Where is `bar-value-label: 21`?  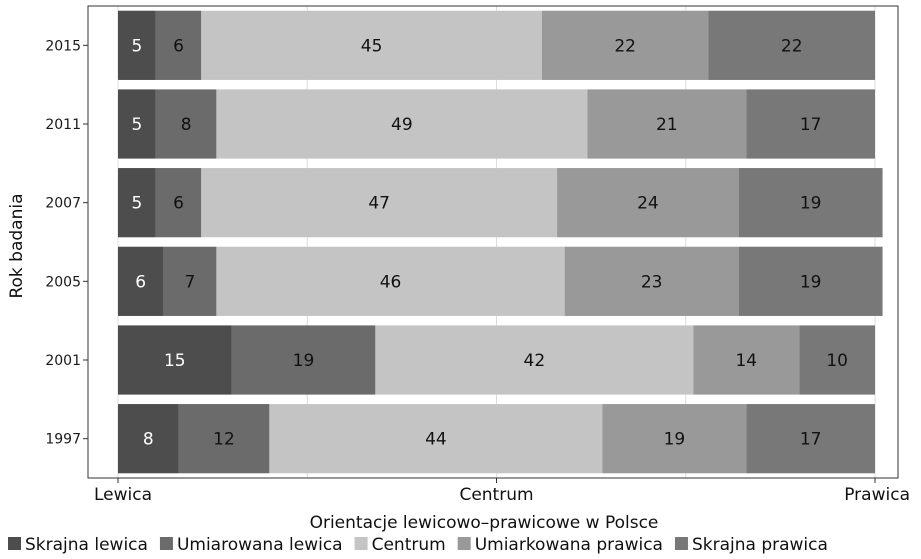 bar-value-label: 21 is located at coordinates (667, 125).